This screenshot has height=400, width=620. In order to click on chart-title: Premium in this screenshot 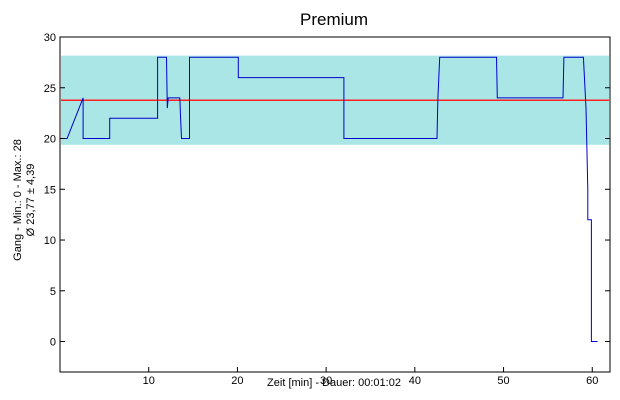, I will do `click(334, 19)`.